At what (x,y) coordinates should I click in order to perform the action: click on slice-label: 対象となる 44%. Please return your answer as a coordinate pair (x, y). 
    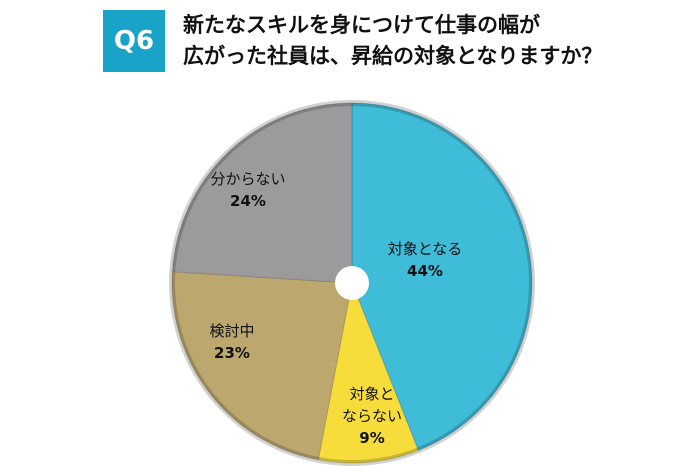
    Looking at the image, I should click on (425, 260).